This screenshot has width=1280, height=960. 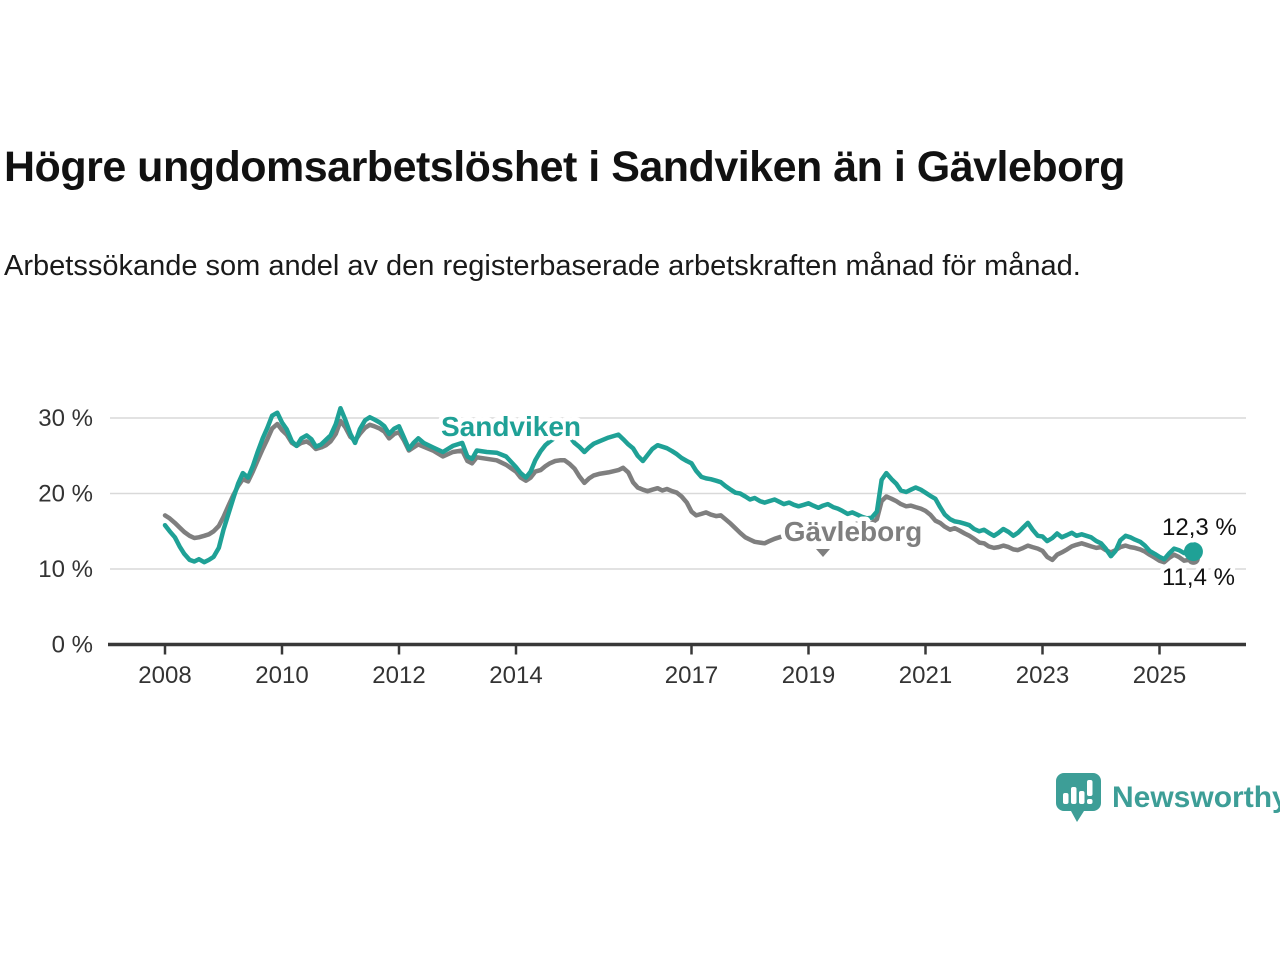 What do you see at coordinates (65, 532) in the screenshot?
I see `y-axis-tick-labels: 0 % 10 % 20 % 30 %` at bounding box center [65, 532].